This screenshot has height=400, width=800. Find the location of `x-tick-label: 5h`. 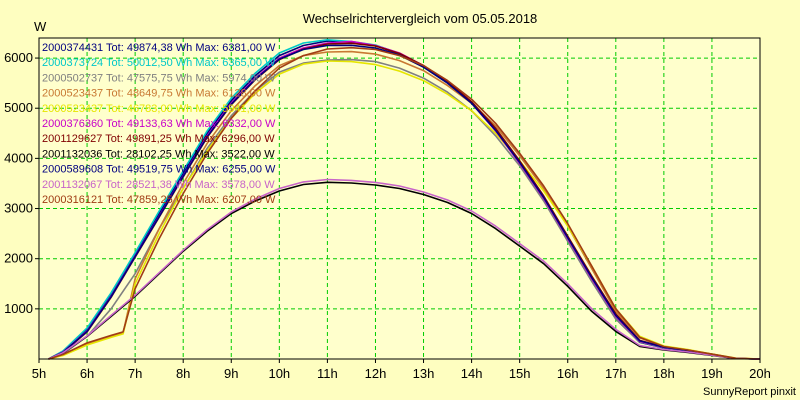

x-tick-label: 5h is located at coordinates (39, 373).